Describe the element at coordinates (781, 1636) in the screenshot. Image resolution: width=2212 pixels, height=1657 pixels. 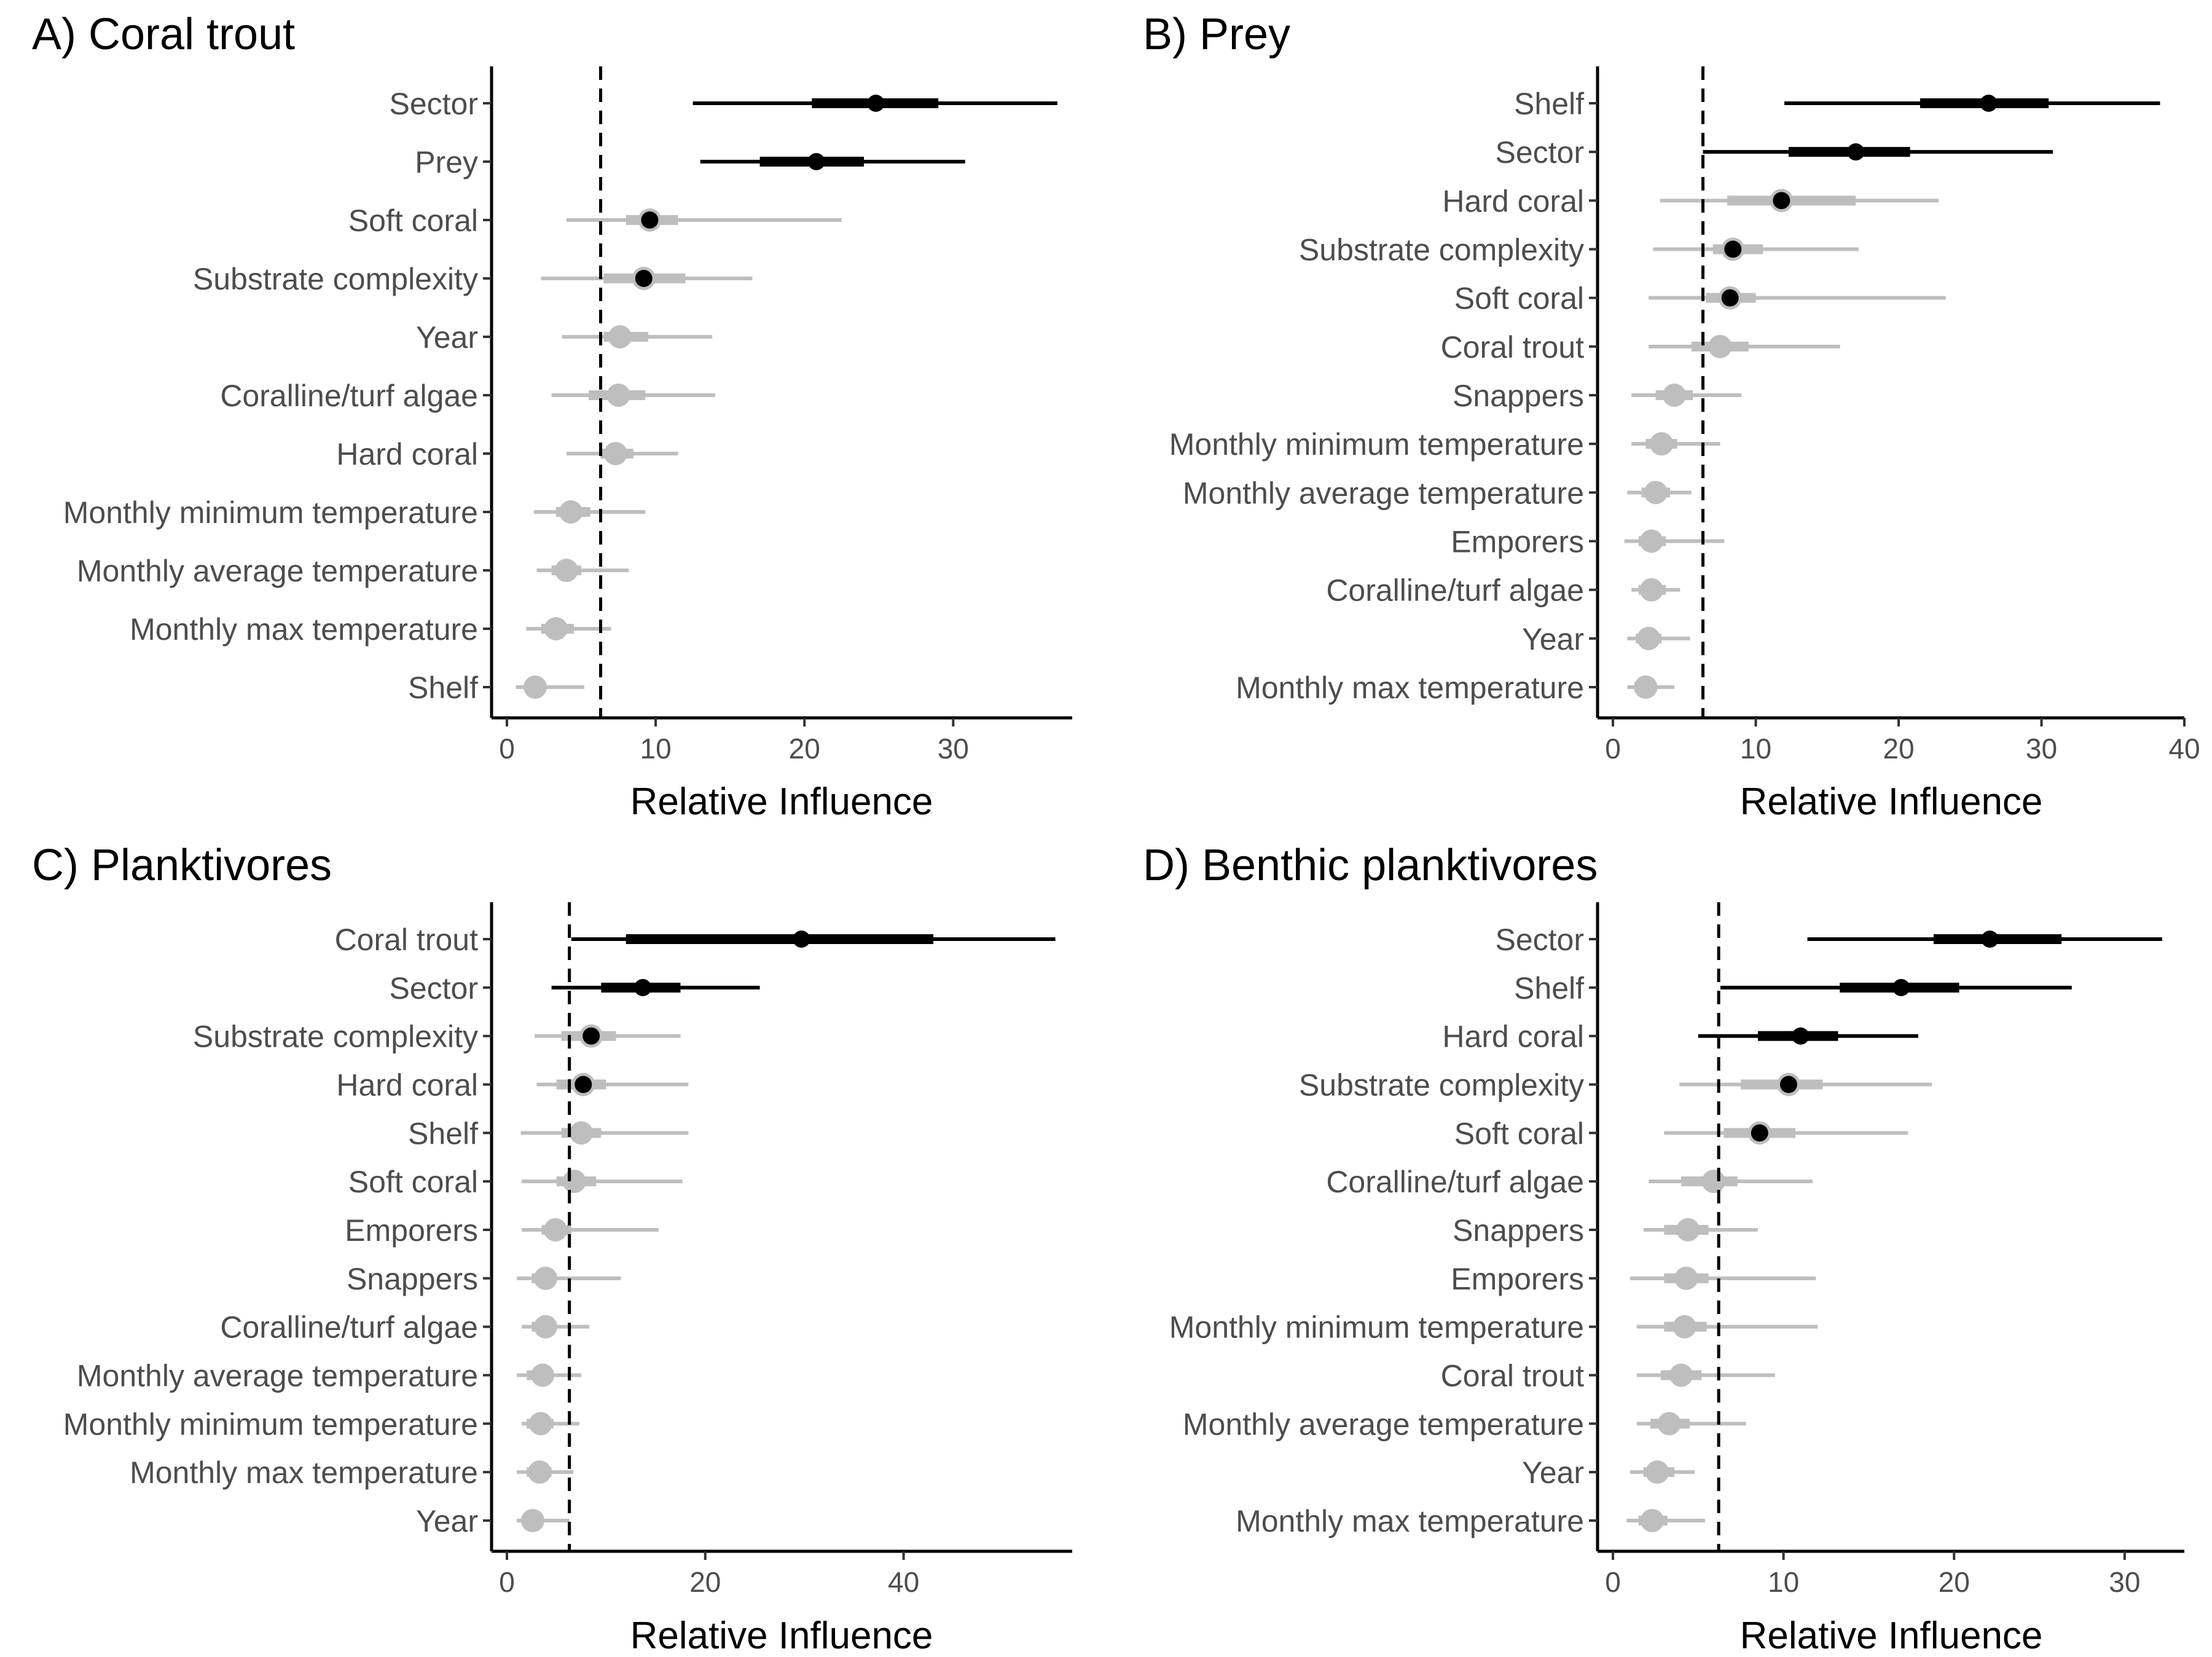
I see `panel-c-x-axis-title: Relative Influence` at that location.